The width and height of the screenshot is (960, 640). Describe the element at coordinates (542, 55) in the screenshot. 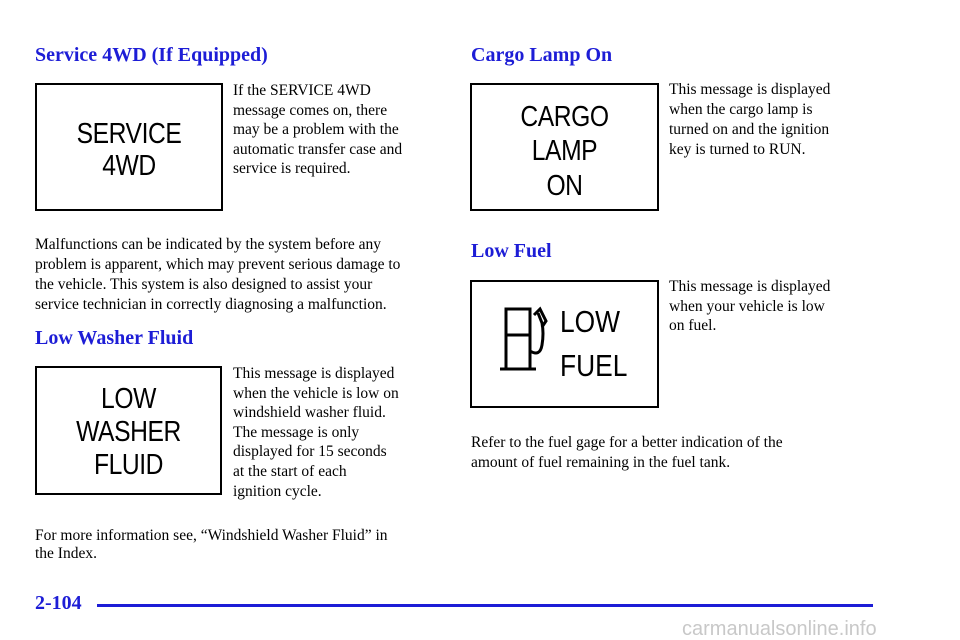

I see `section-heading: Cargo Lamp On` at that location.